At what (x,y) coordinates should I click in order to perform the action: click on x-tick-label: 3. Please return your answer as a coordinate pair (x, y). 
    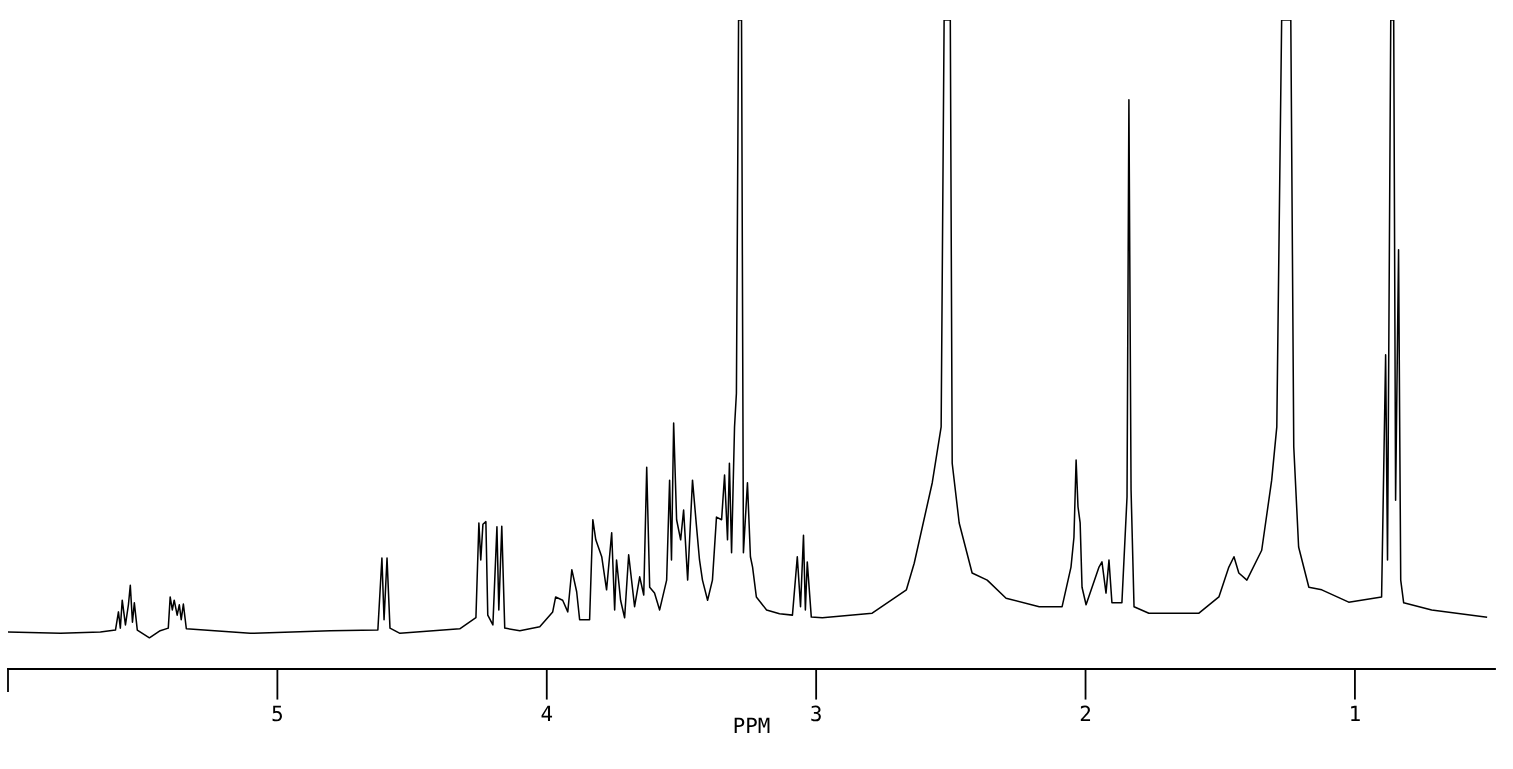
    Looking at the image, I should click on (816, 713).